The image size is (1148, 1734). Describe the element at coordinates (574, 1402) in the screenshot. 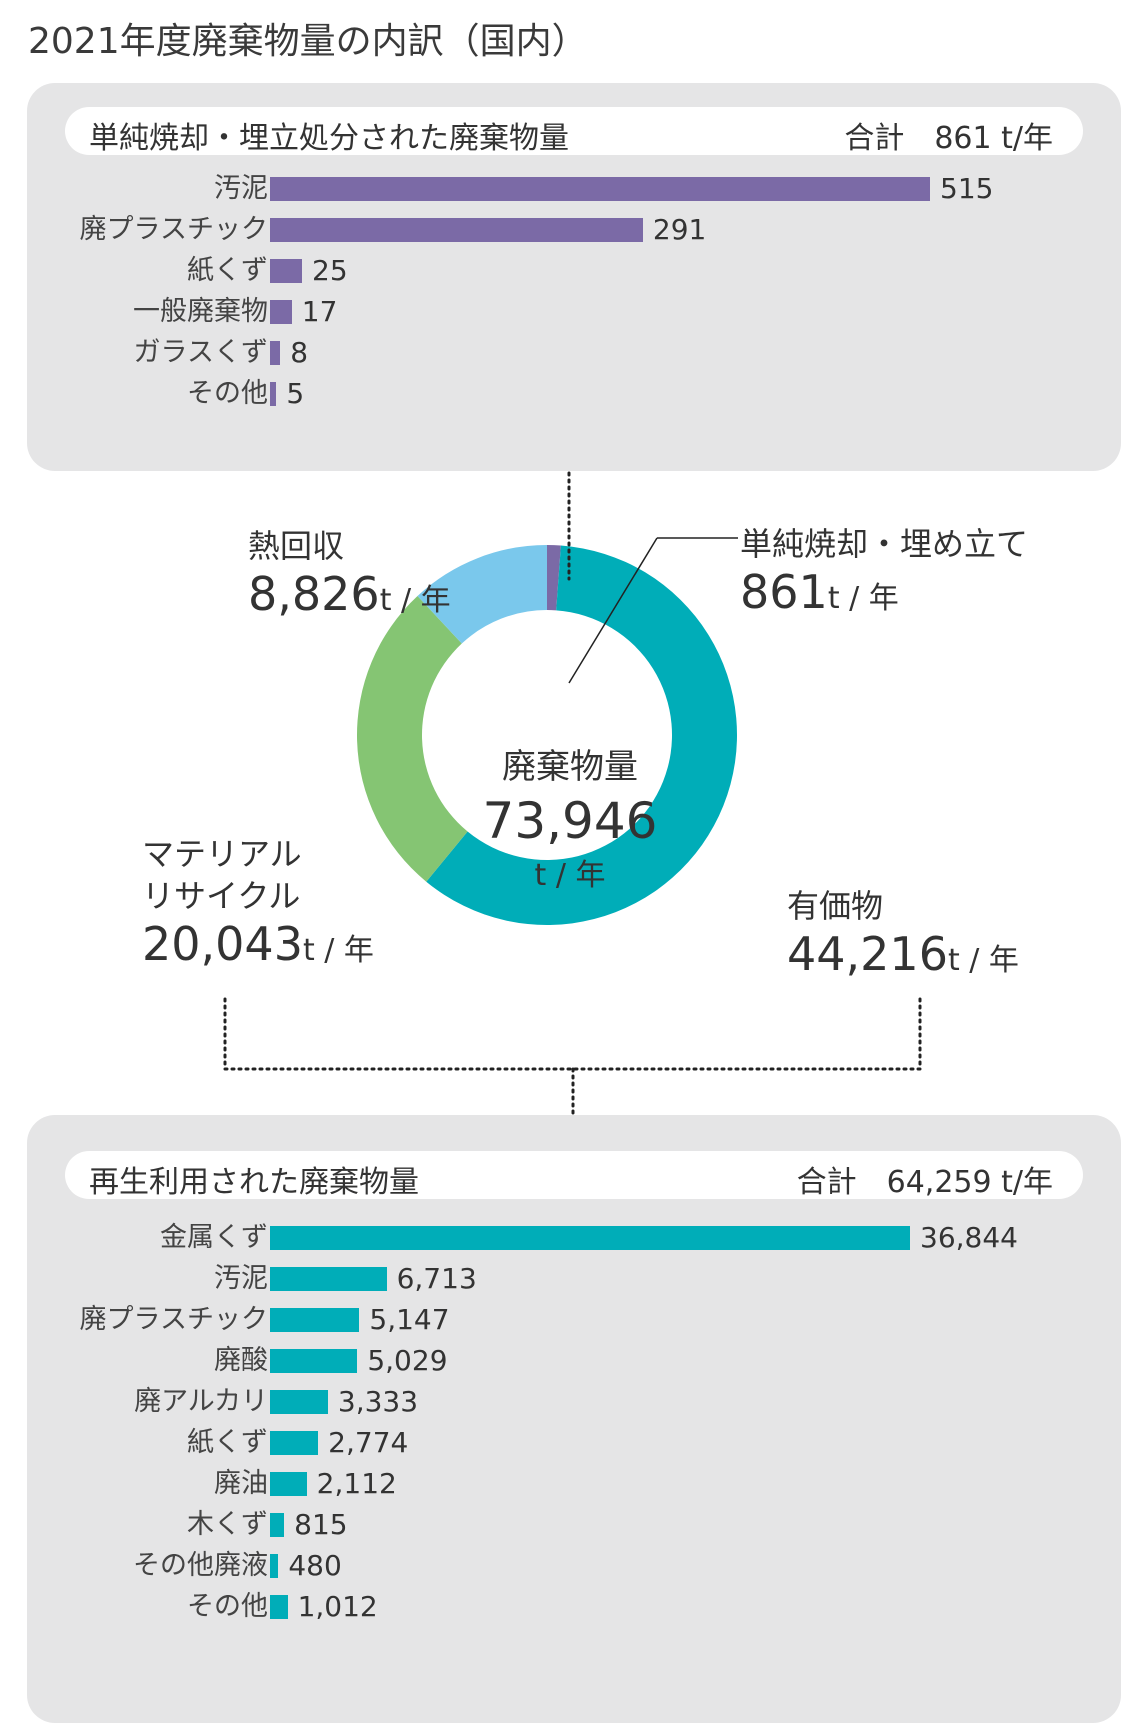

I see `recycle-bar-row: 廃アルカリ 3,333` at that location.